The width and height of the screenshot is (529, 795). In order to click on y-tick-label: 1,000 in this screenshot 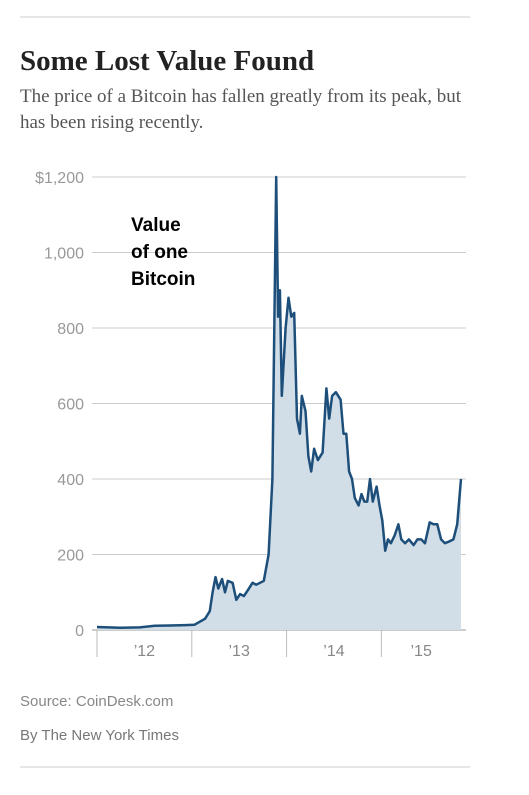, I will do `click(64, 254)`.